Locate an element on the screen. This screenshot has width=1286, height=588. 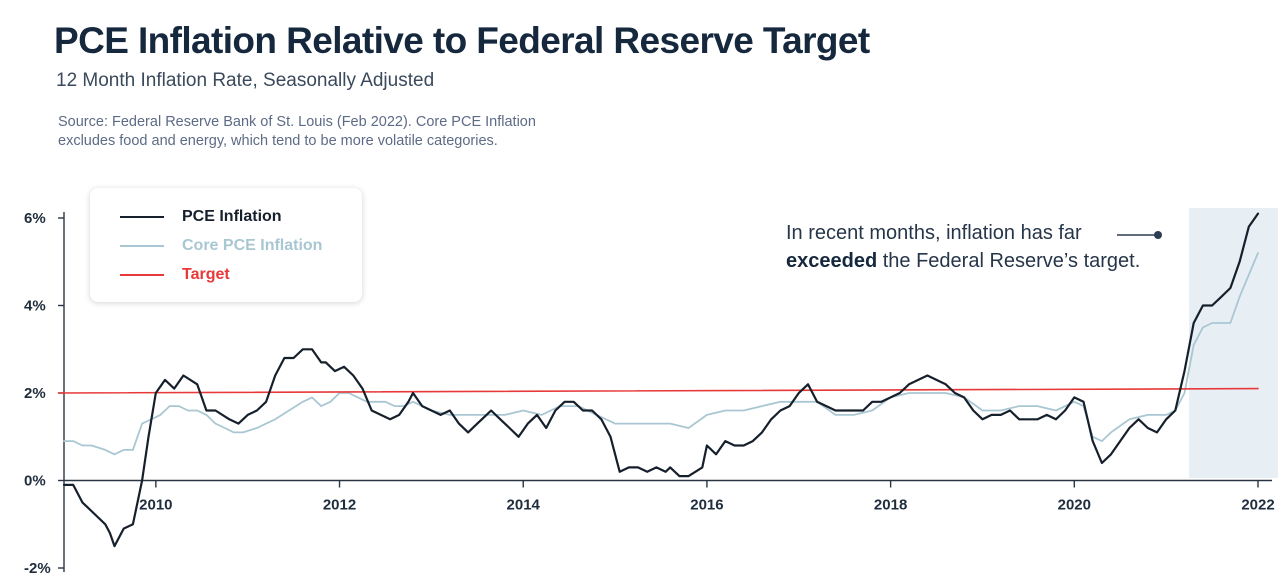
annotation-connector-dot is located at coordinates (1158, 235).